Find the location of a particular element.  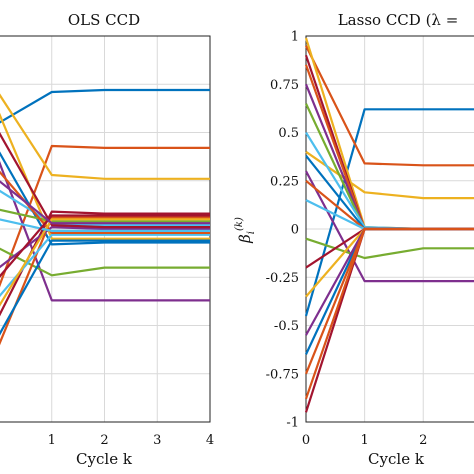

lasso-ytick-label: 0.75 is located at coordinates (284, 85).